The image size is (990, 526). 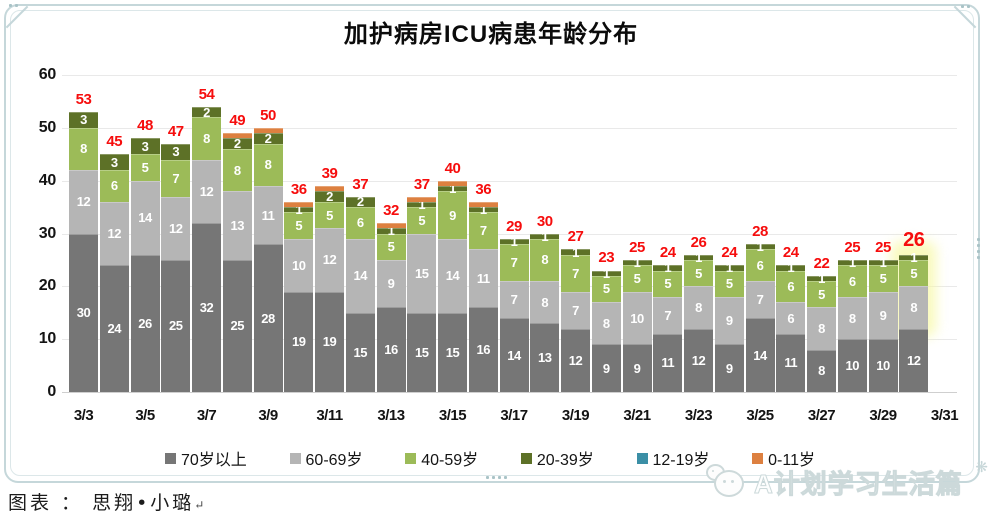 What do you see at coordinates (114, 186) in the screenshot?
I see `segment-value-label: 6` at bounding box center [114, 186].